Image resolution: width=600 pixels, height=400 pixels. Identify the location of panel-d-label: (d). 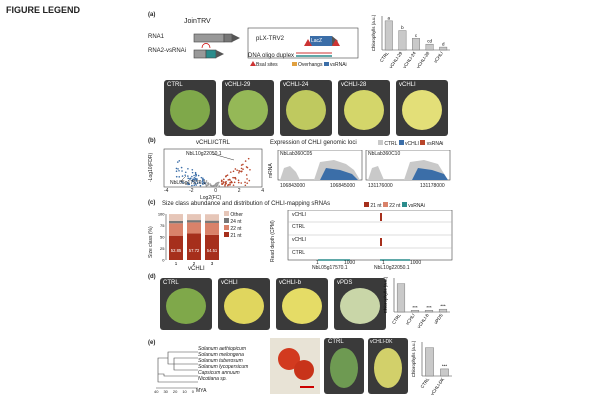
(152, 277).